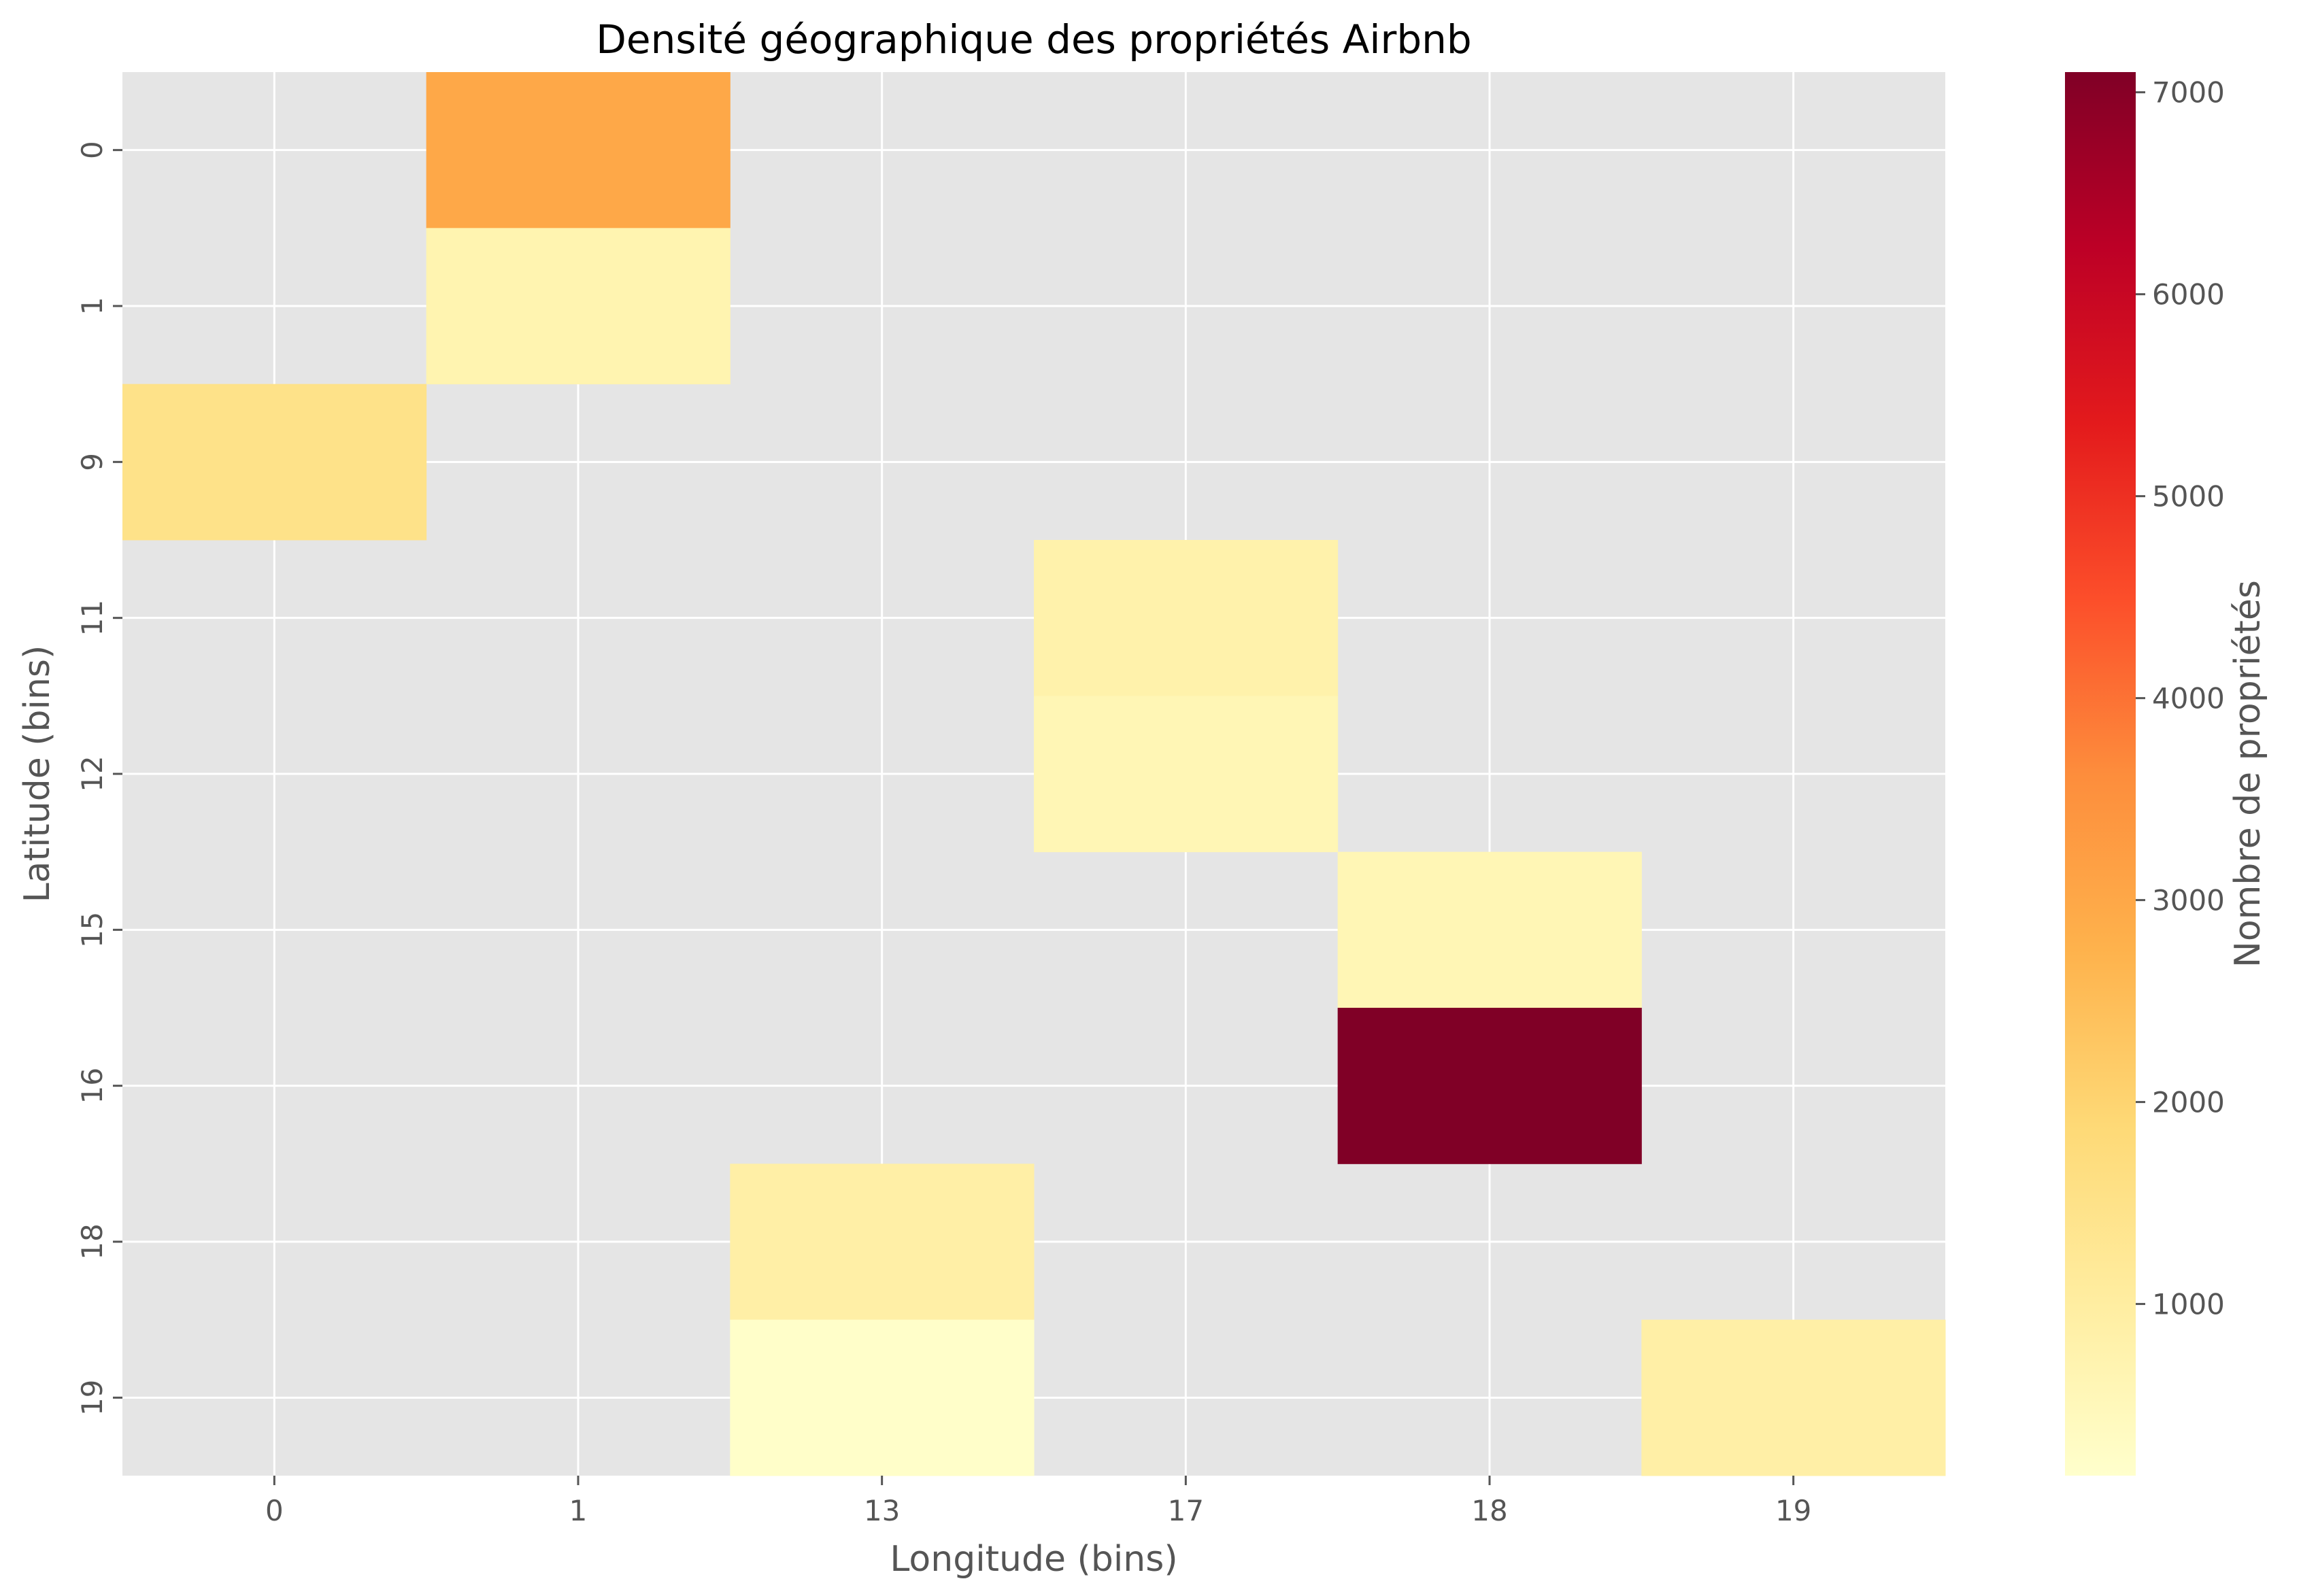  I want to click on y-axis-label: Latitude (bins), so click(37, 774).